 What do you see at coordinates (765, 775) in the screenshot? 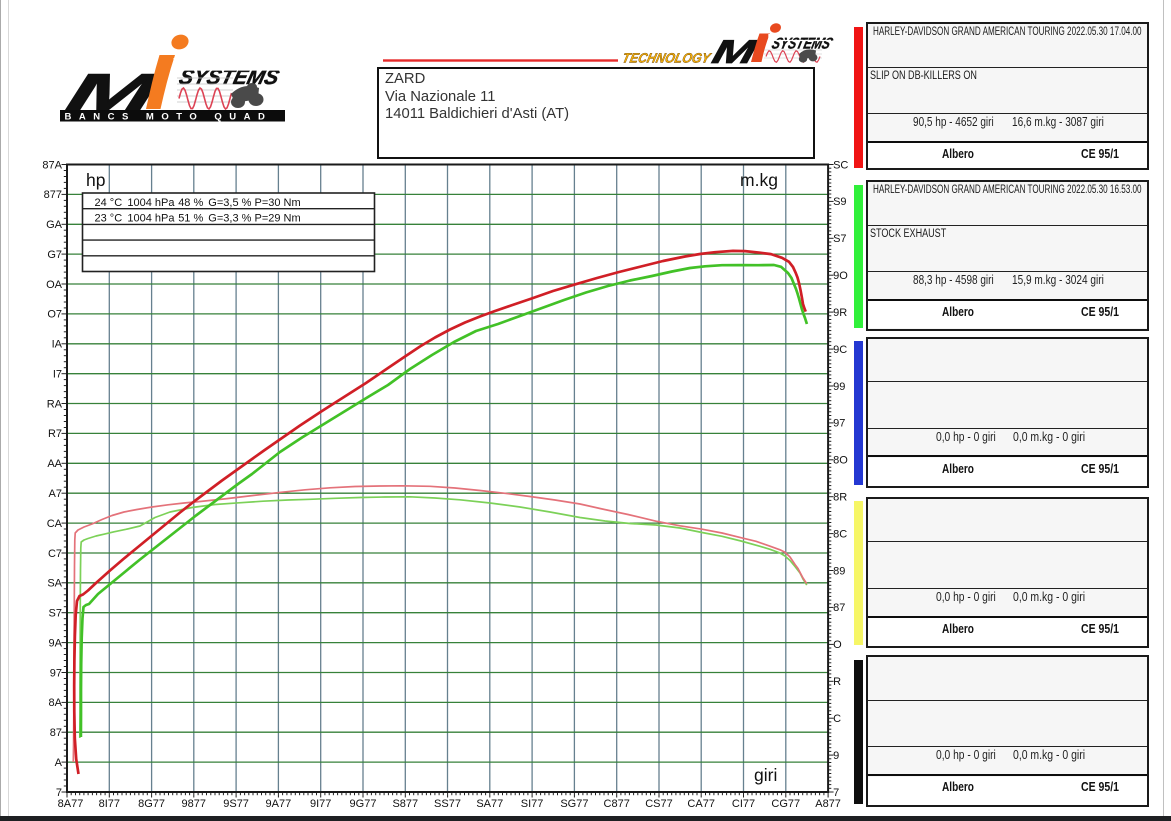
I see `svg-text: giri` at bounding box center [765, 775].